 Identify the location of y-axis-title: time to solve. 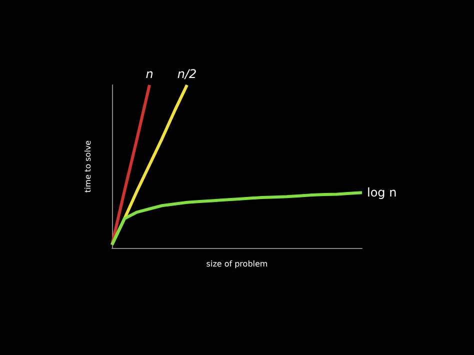
(88, 166).